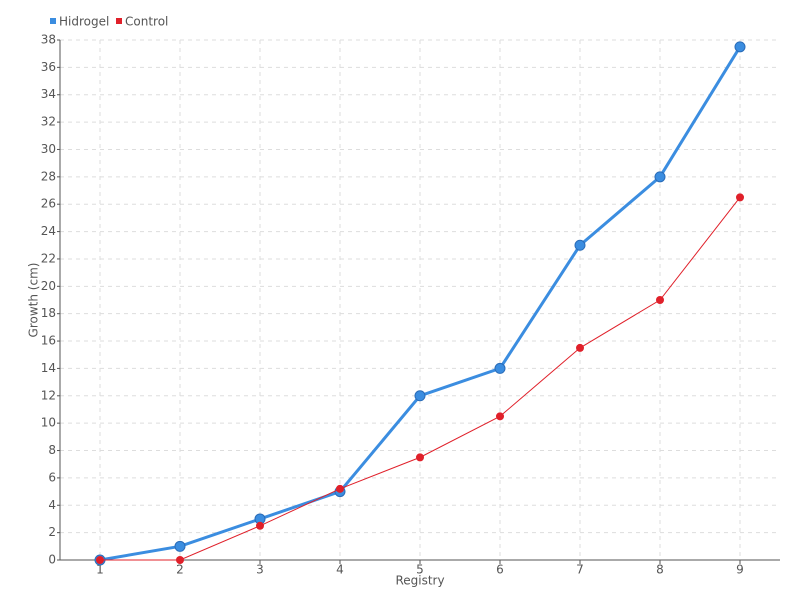 The height and width of the screenshot is (600, 800). What do you see at coordinates (100, 570) in the screenshot?
I see `x-tick-label: 1` at bounding box center [100, 570].